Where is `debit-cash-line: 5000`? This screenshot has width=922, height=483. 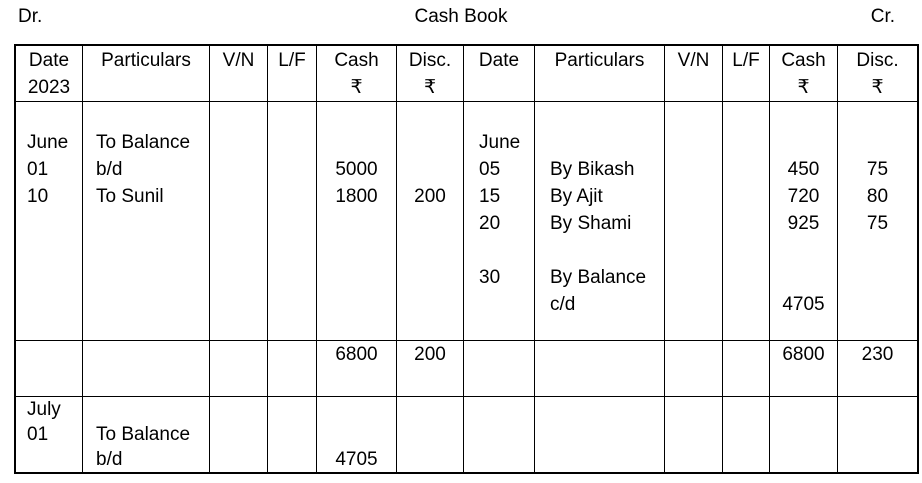 debit-cash-line: 5000 is located at coordinates (356, 169).